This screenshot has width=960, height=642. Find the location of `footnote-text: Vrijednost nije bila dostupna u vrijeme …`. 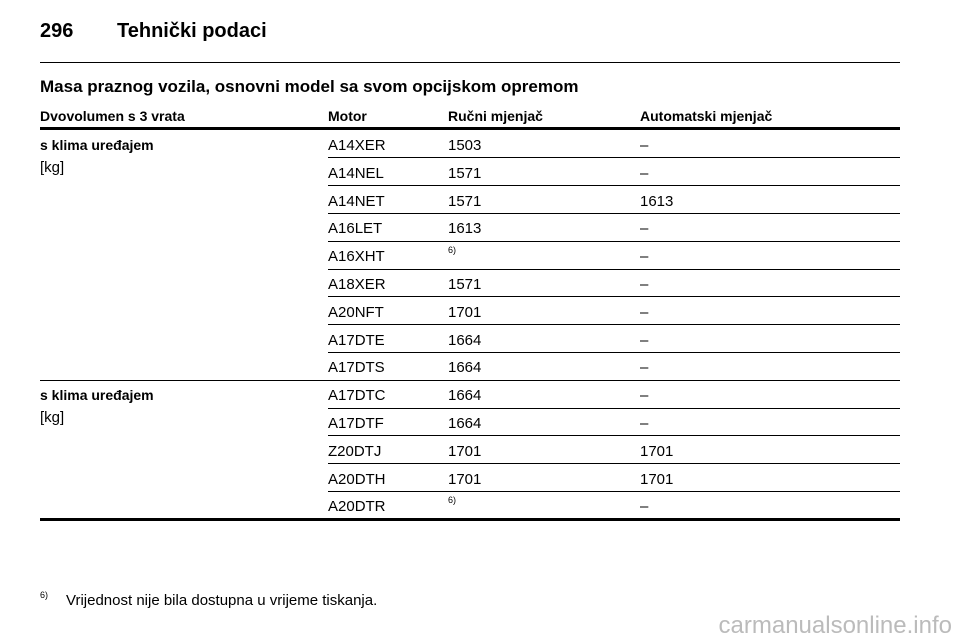

footnote-text: Vrijednost nije bila dostupna u vrijeme … is located at coordinates (222, 600).